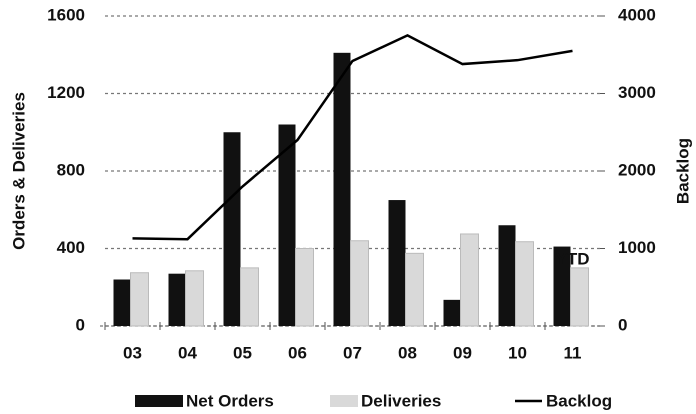 This screenshot has width=696, height=414. What do you see at coordinates (352, 352) in the screenshot?
I see `x-tick-label: 07` at bounding box center [352, 352].